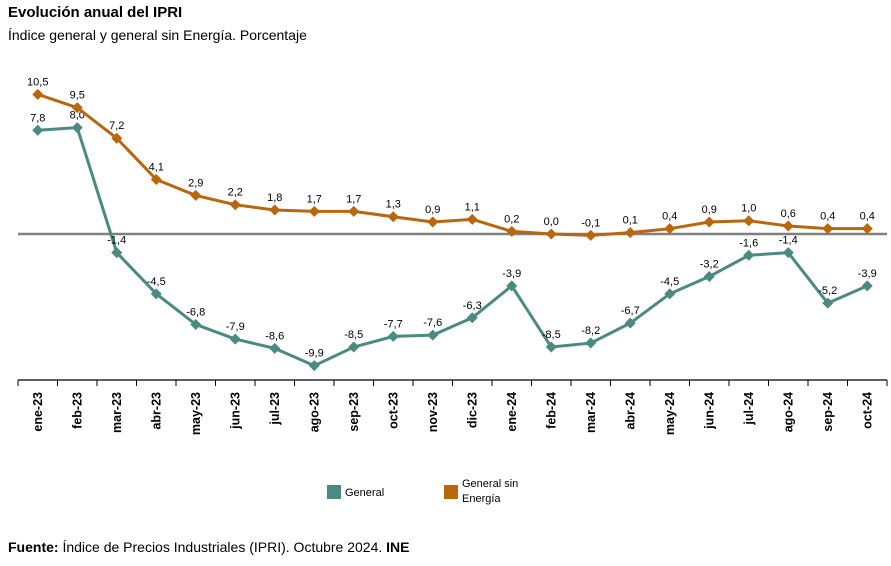  Describe the element at coordinates (274, 198) in the screenshot. I see `data-label: 1,8` at that location.